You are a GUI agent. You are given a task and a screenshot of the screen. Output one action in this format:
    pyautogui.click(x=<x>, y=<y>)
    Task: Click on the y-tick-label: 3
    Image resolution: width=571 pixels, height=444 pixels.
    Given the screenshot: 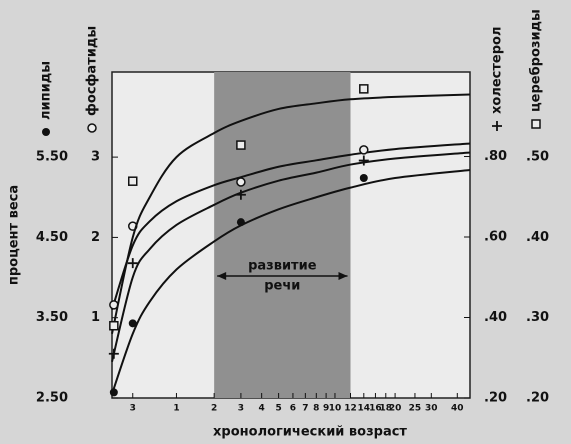 What is the action you would take?
    pyautogui.click(x=95, y=157)
    